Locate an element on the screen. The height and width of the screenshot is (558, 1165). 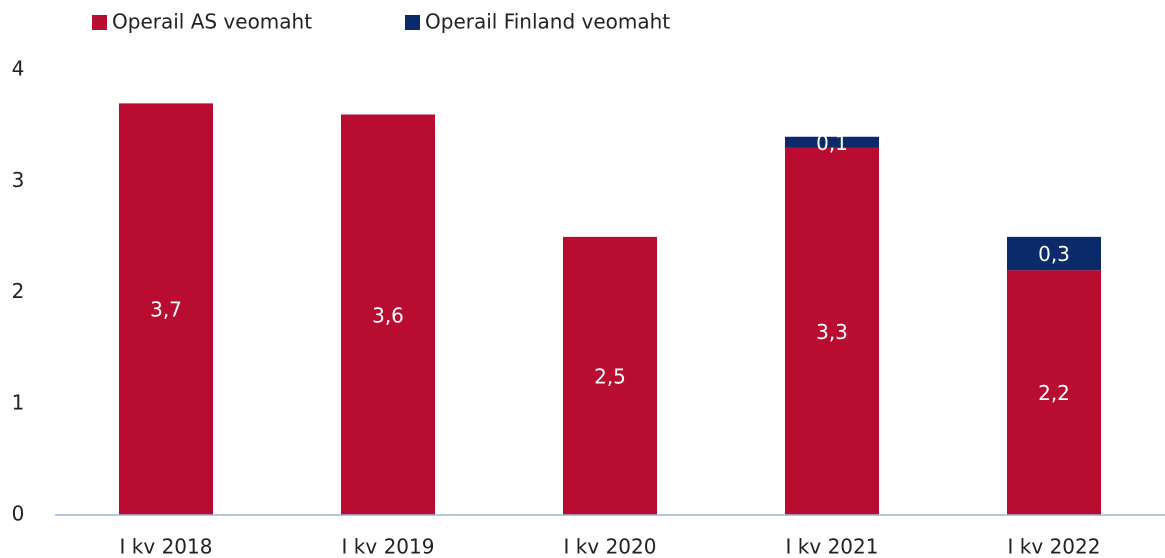
data-label: 0,1 is located at coordinates (832, 143).